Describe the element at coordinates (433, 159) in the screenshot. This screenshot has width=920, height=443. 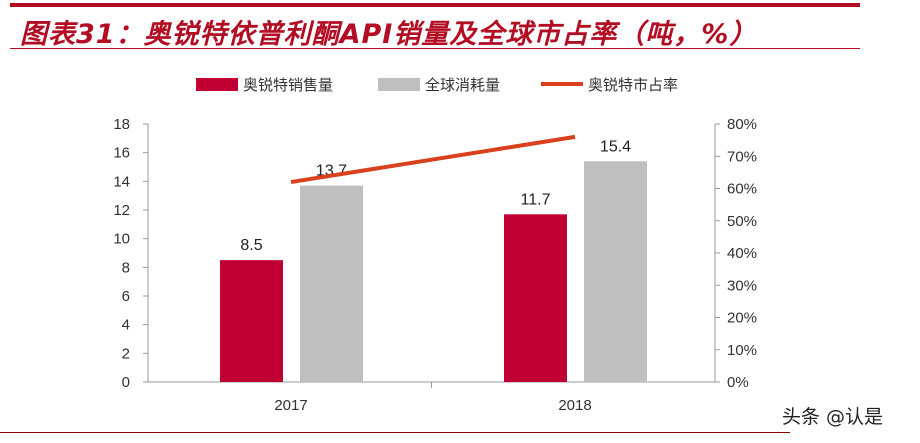
I see `line-market-share` at that location.